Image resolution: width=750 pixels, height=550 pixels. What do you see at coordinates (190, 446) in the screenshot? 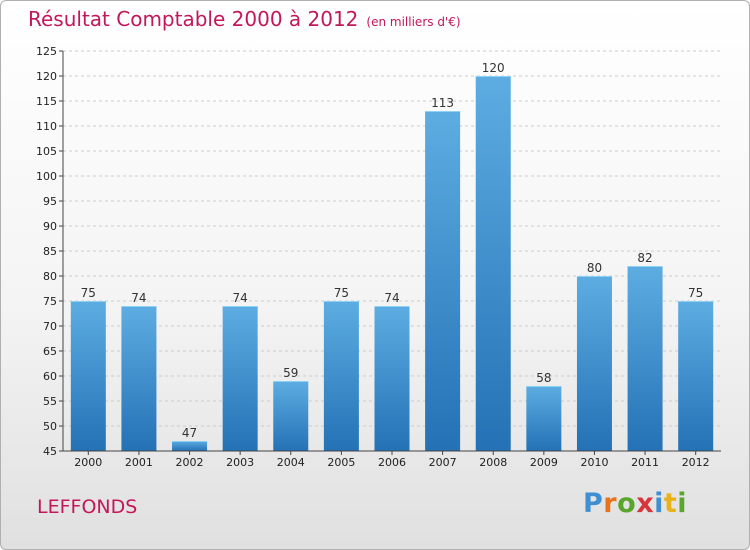
I see `bar-2002` at bounding box center [190, 446].